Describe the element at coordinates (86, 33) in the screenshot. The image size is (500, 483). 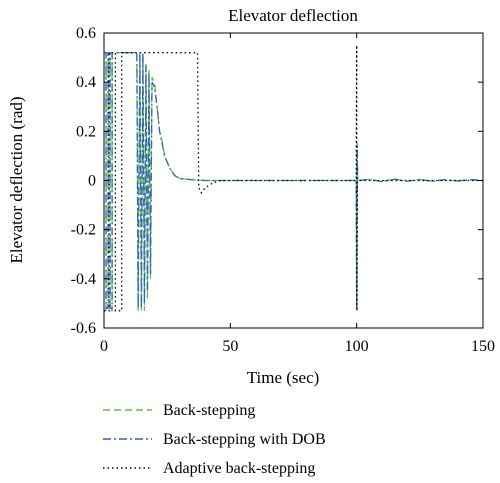
I see `y-tick-label: 0.6` at that location.